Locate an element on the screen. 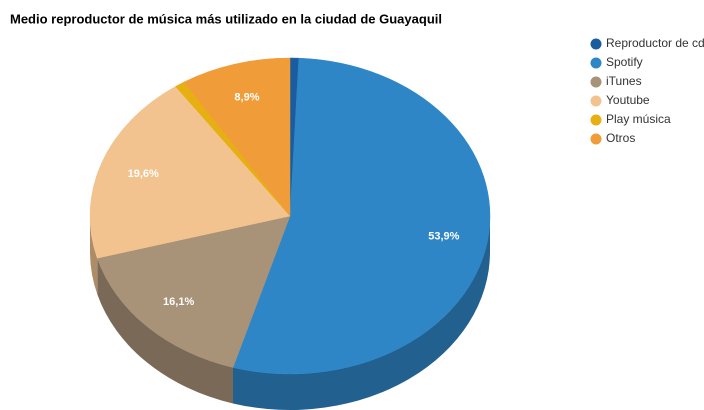 The image size is (704, 410). legend-label: iTunes is located at coordinates (624, 81).